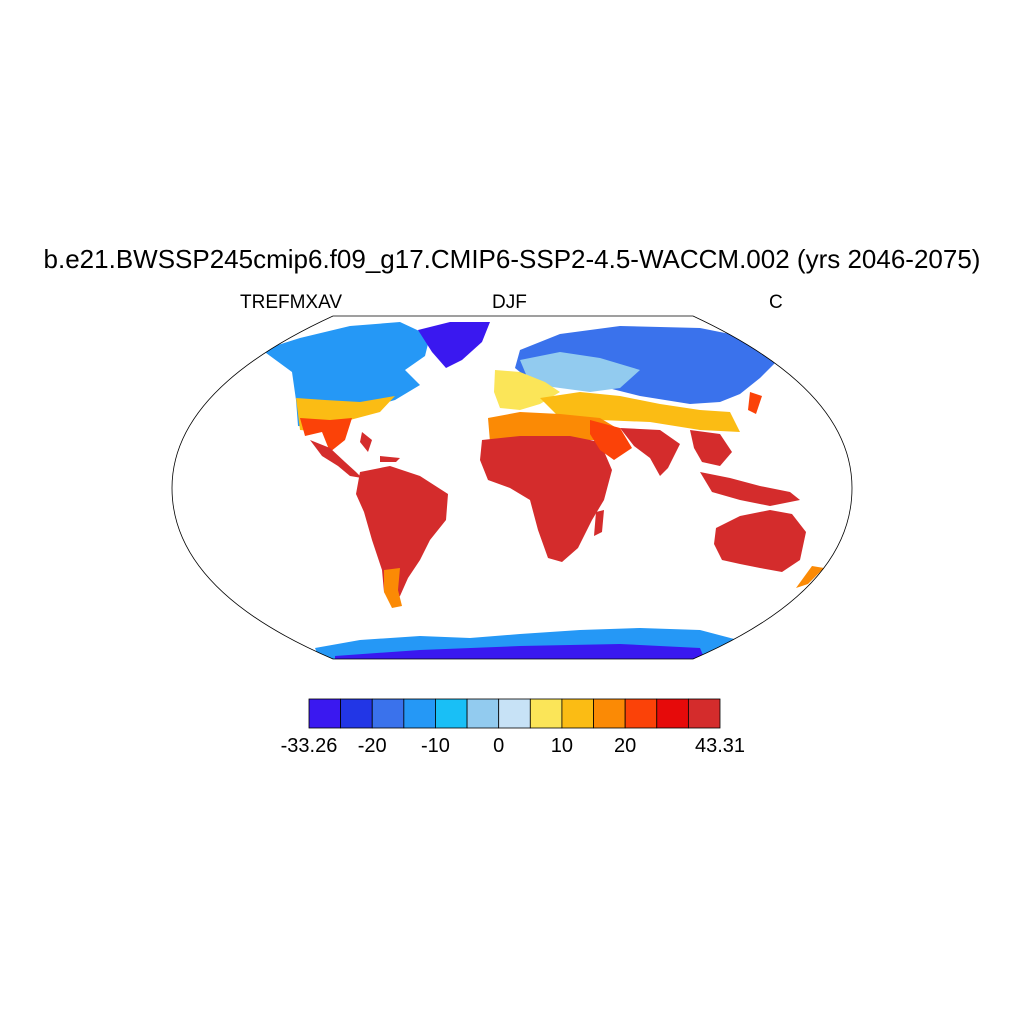 This screenshot has width=1024, height=1024. I want to click on north-america-south, so click(326, 435).